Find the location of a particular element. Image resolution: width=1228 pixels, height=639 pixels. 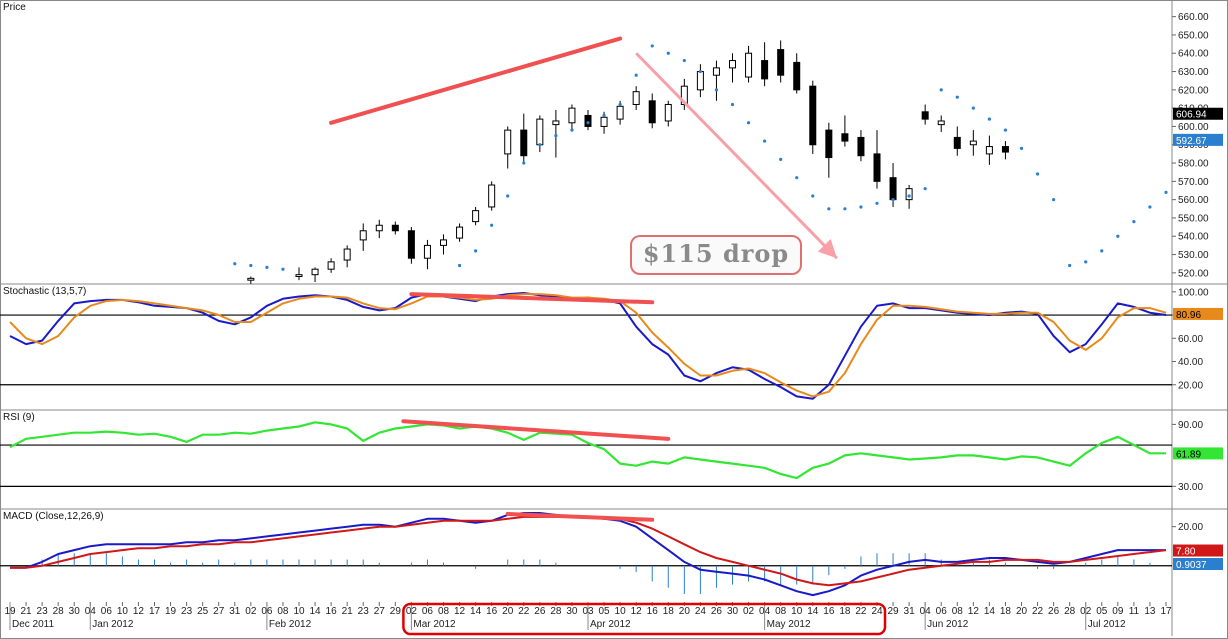

y-tick-label: 550.00 is located at coordinates (1193, 218).